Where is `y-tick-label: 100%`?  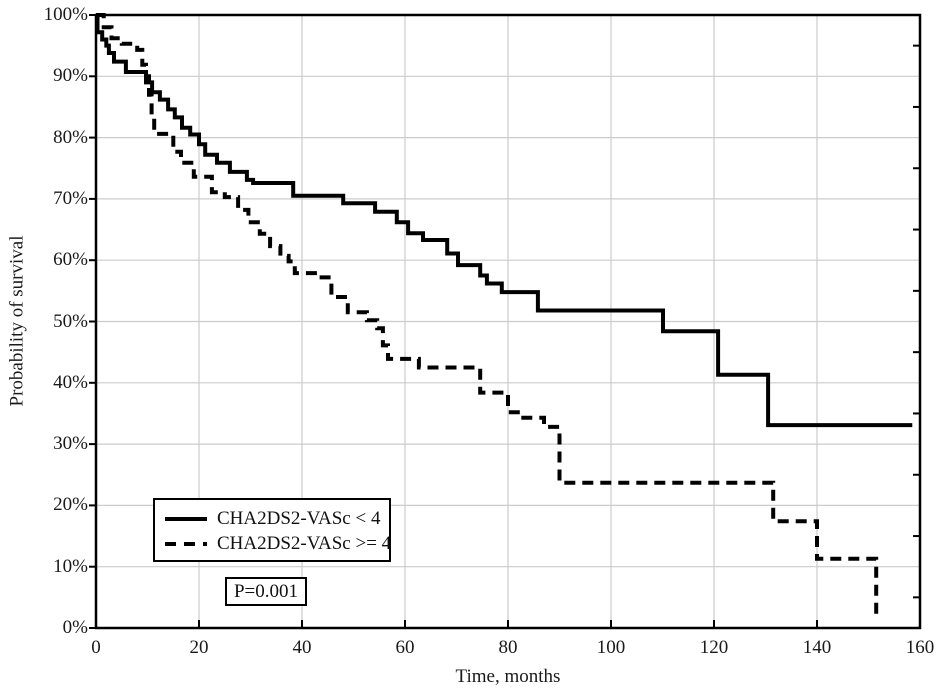 y-tick-label: 100% is located at coordinates (65, 14).